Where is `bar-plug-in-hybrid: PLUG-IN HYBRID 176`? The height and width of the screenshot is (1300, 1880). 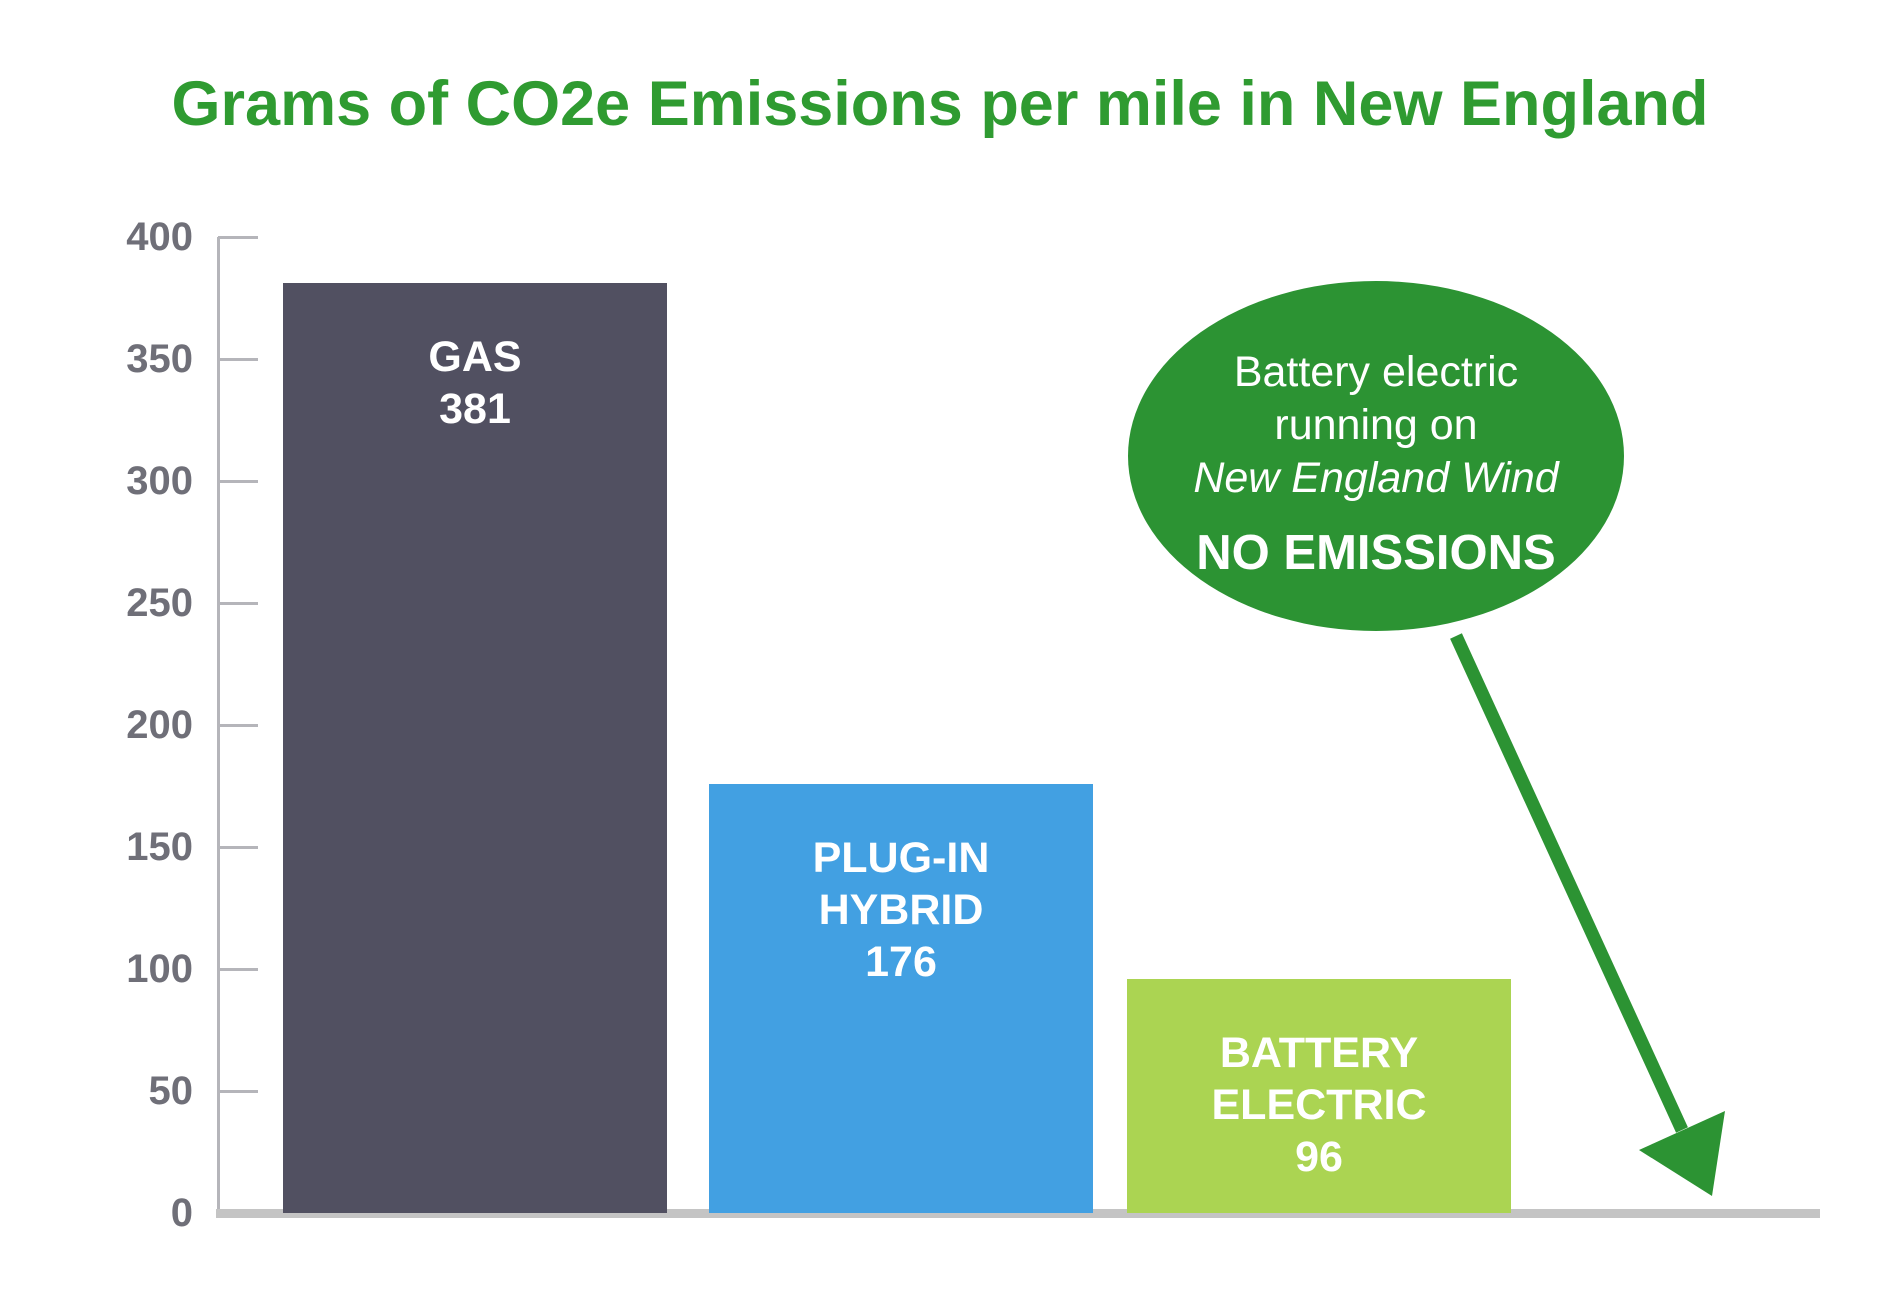 bar-plug-in-hybrid: PLUG-IN HYBRID 176 is located at coordinates (901, 998).